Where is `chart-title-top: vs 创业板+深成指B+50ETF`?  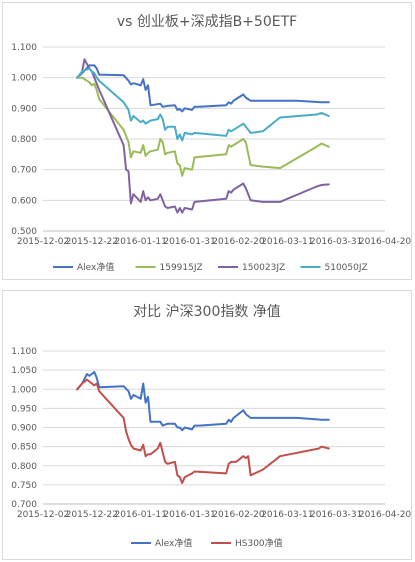
chart-title-top: vs 创业板+深成指B+50ETF is located at coordinates (207, 22).